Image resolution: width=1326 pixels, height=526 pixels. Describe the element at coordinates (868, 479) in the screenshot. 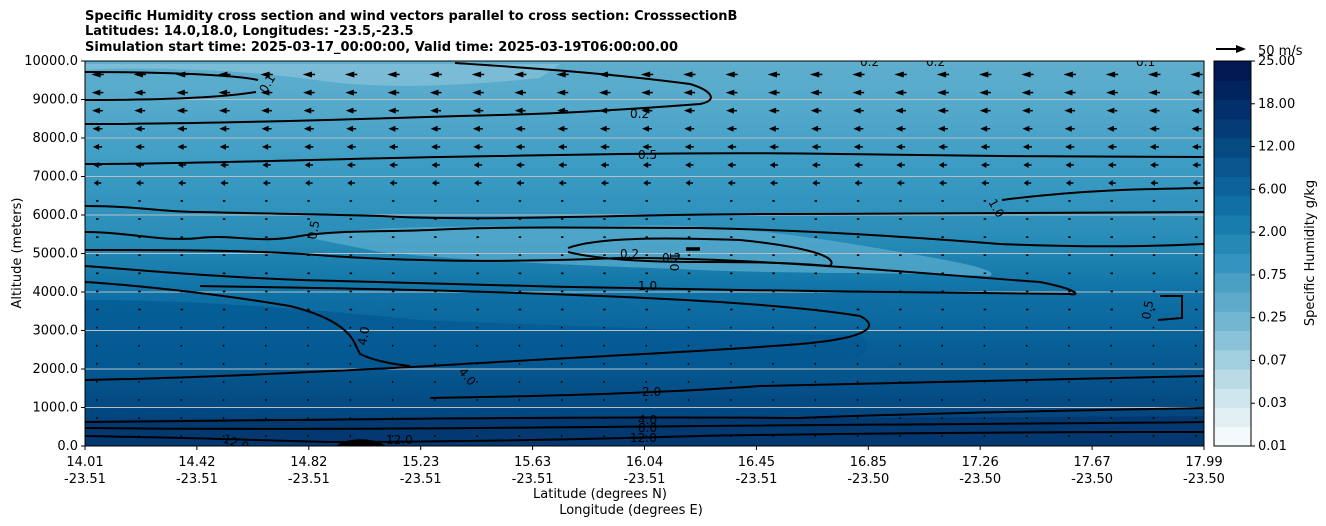

I see `x-tick-label-lon: -23.50` at that location.